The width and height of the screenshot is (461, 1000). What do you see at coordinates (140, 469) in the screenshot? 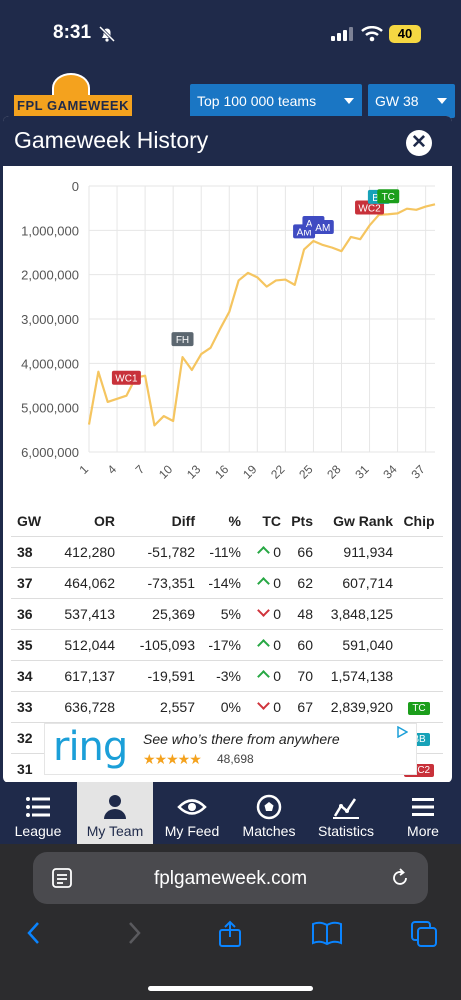
I see `x-tick-label: 7` at bounding box center [140, 469].